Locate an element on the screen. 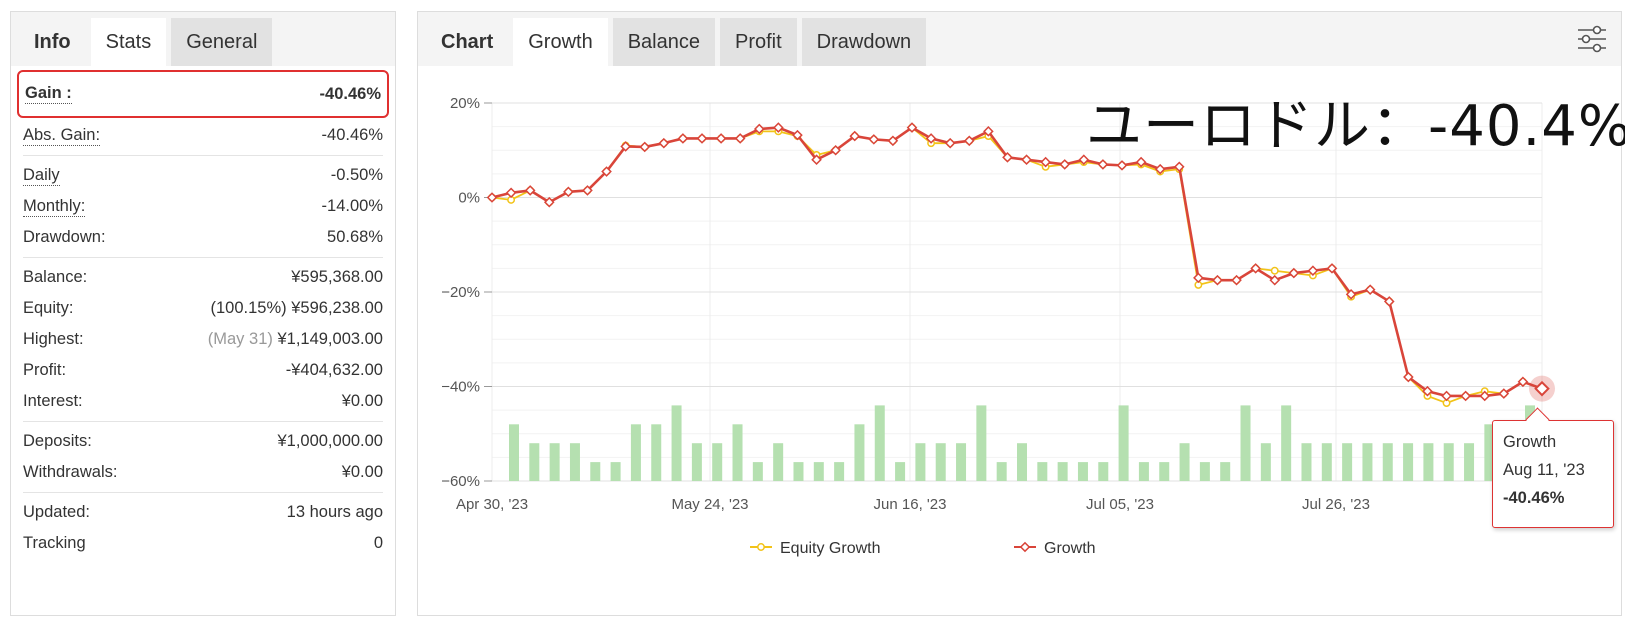 The image size is (1625, 624). monthly-row: Monthly: -14.00% is located at coordinates (203, 206).